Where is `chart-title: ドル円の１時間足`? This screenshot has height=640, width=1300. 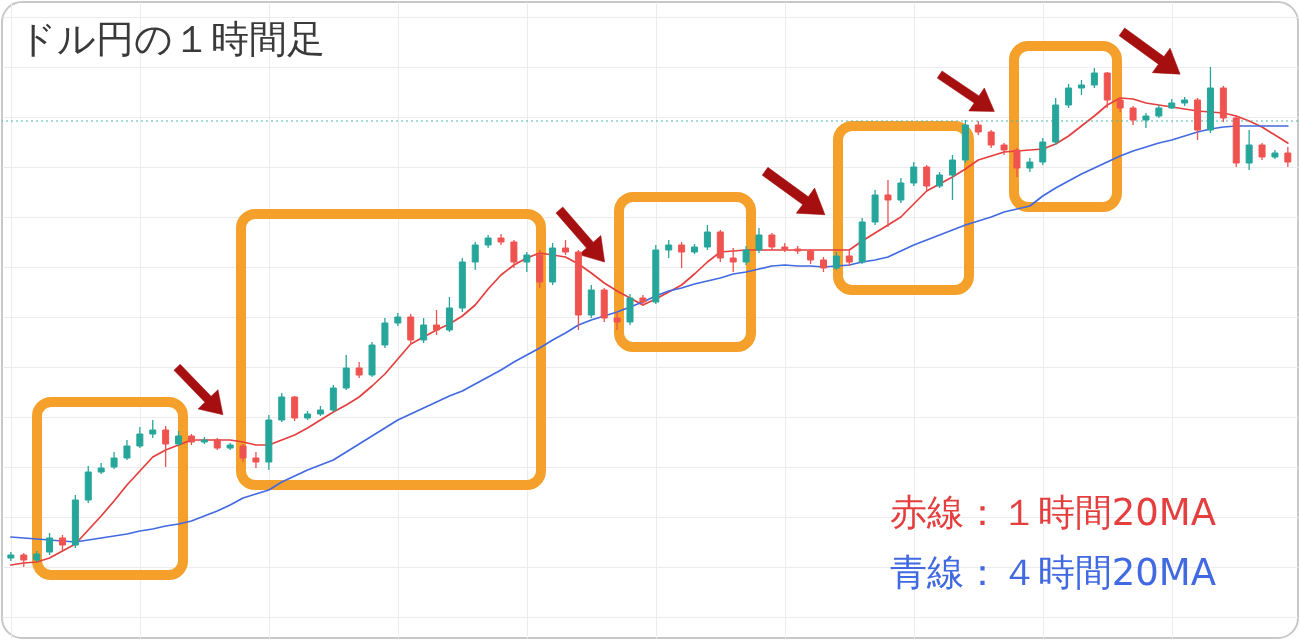
chart-title: ドル円の１時間足 is located at coordinates (171, 39).